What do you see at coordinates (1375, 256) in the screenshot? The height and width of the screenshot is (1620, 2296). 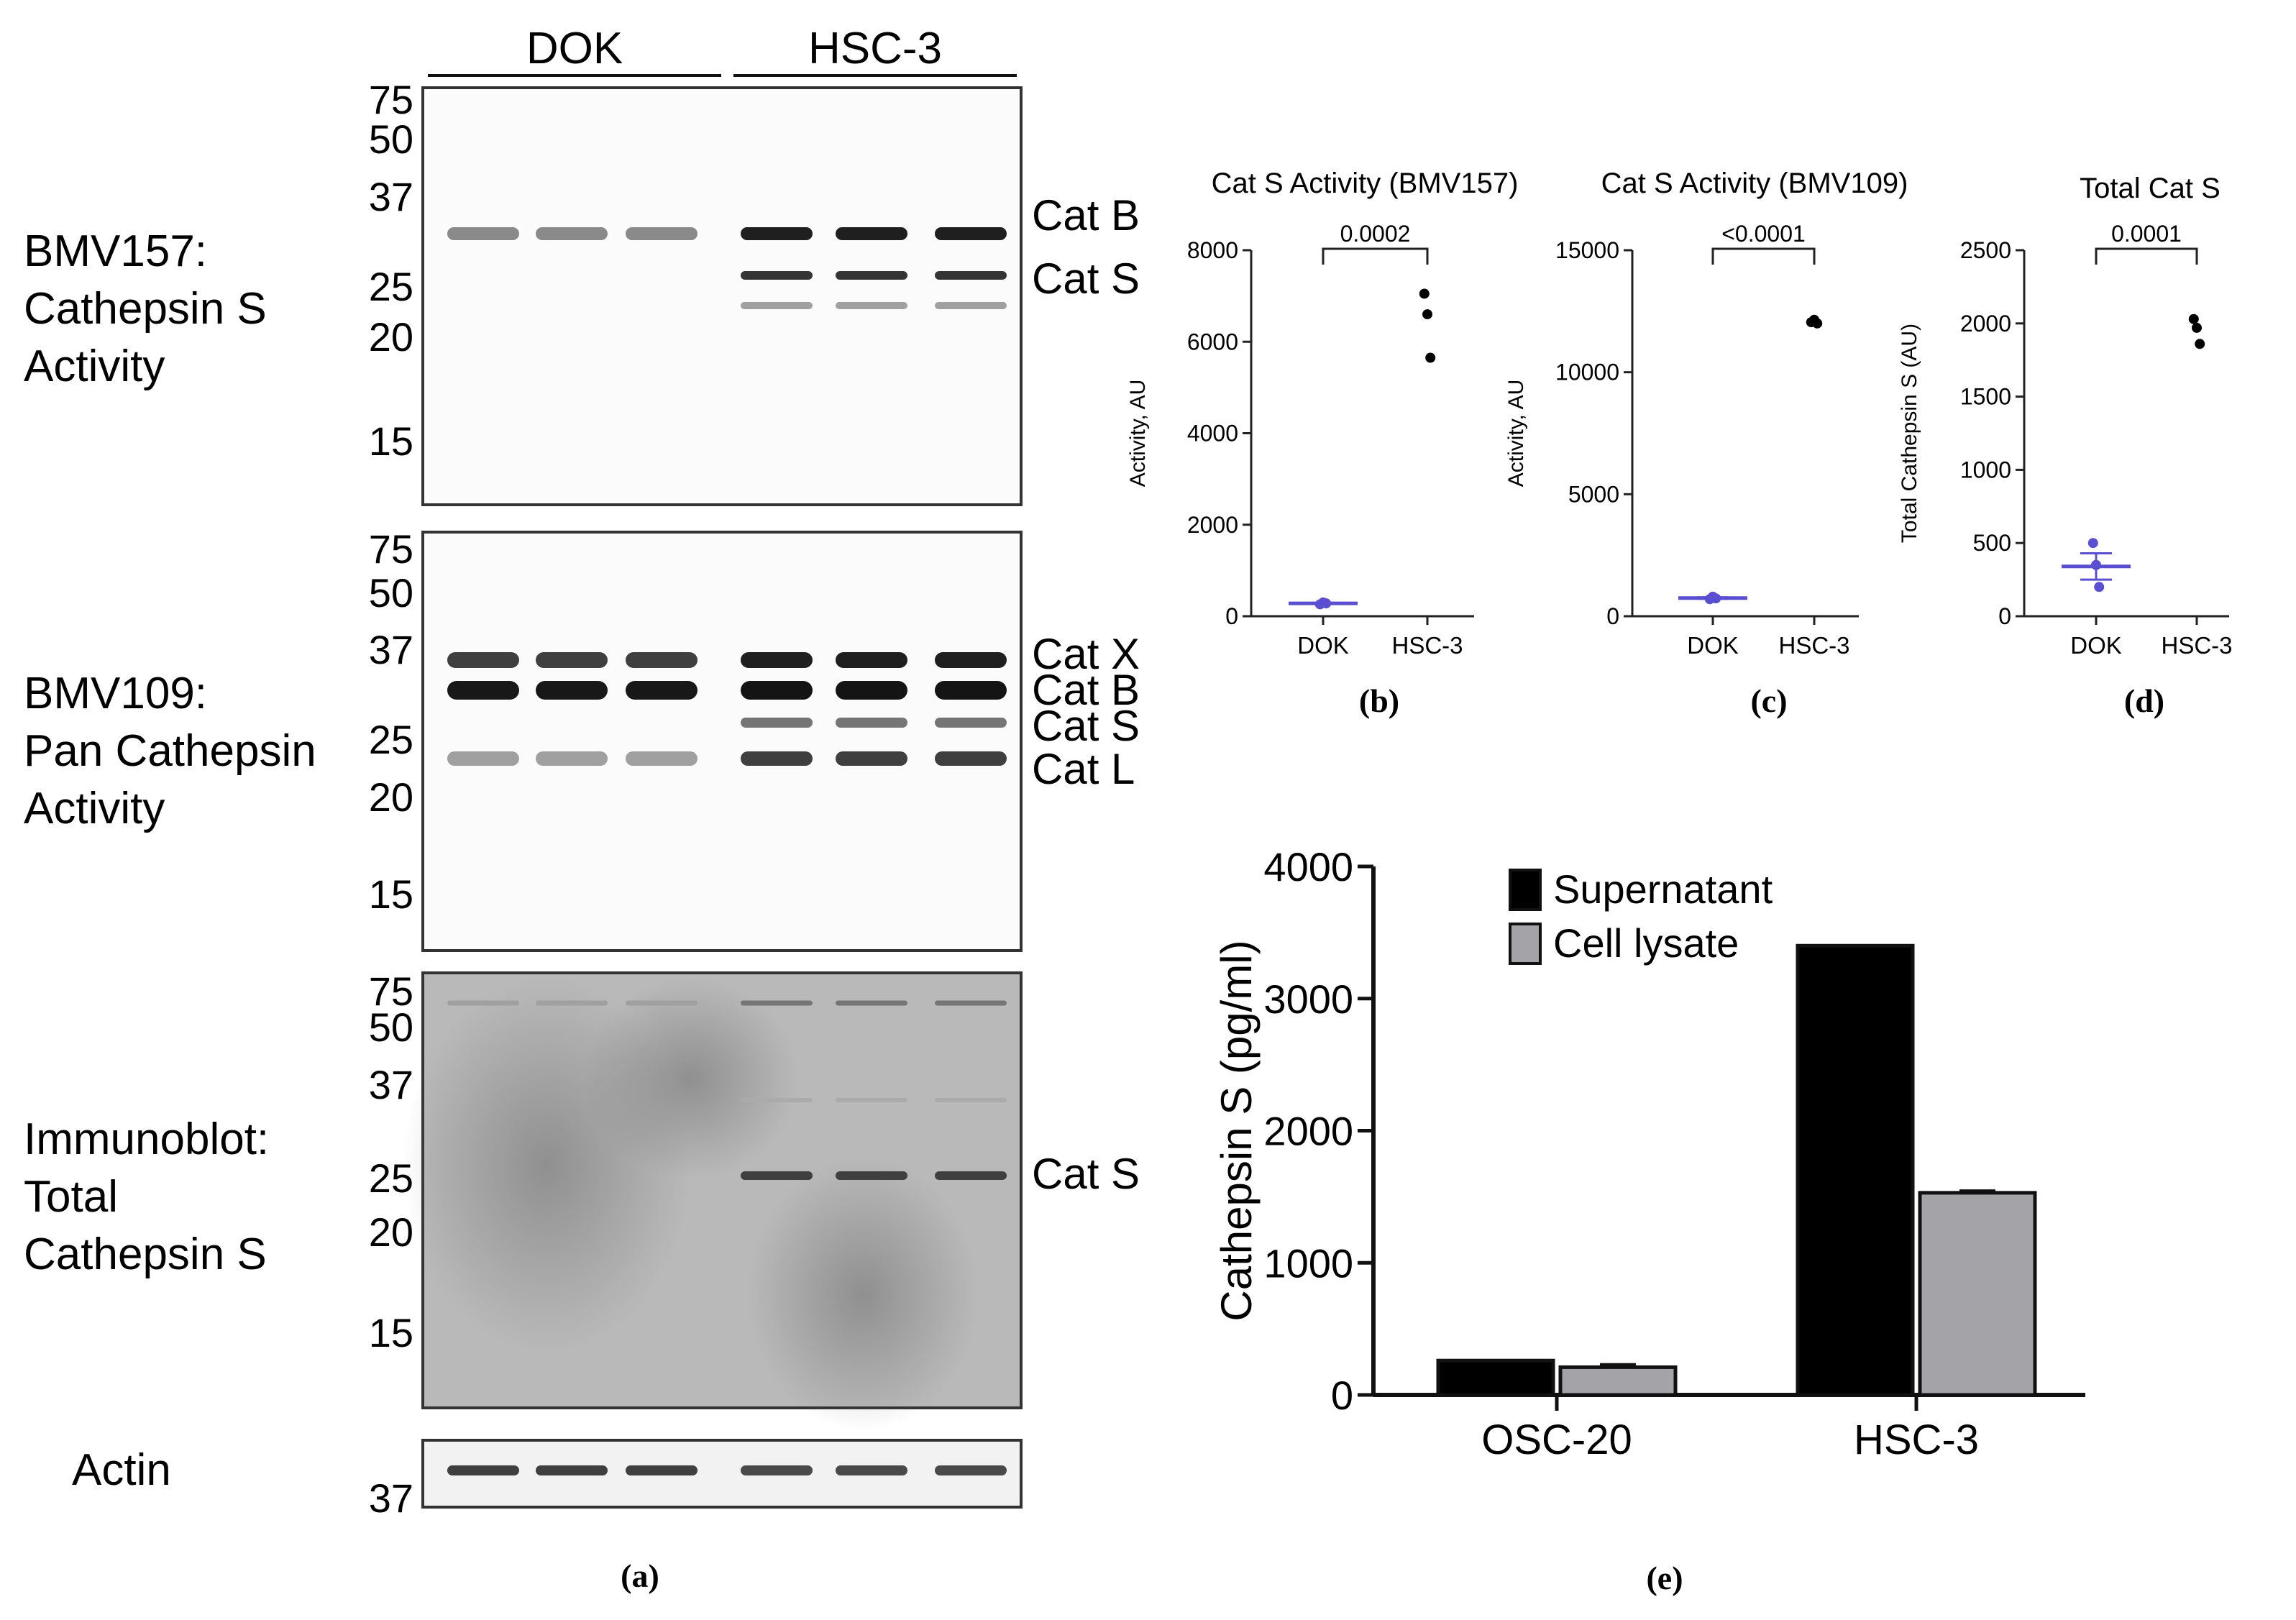 I see `significance-bracket` at bounding box center [1375, 256].